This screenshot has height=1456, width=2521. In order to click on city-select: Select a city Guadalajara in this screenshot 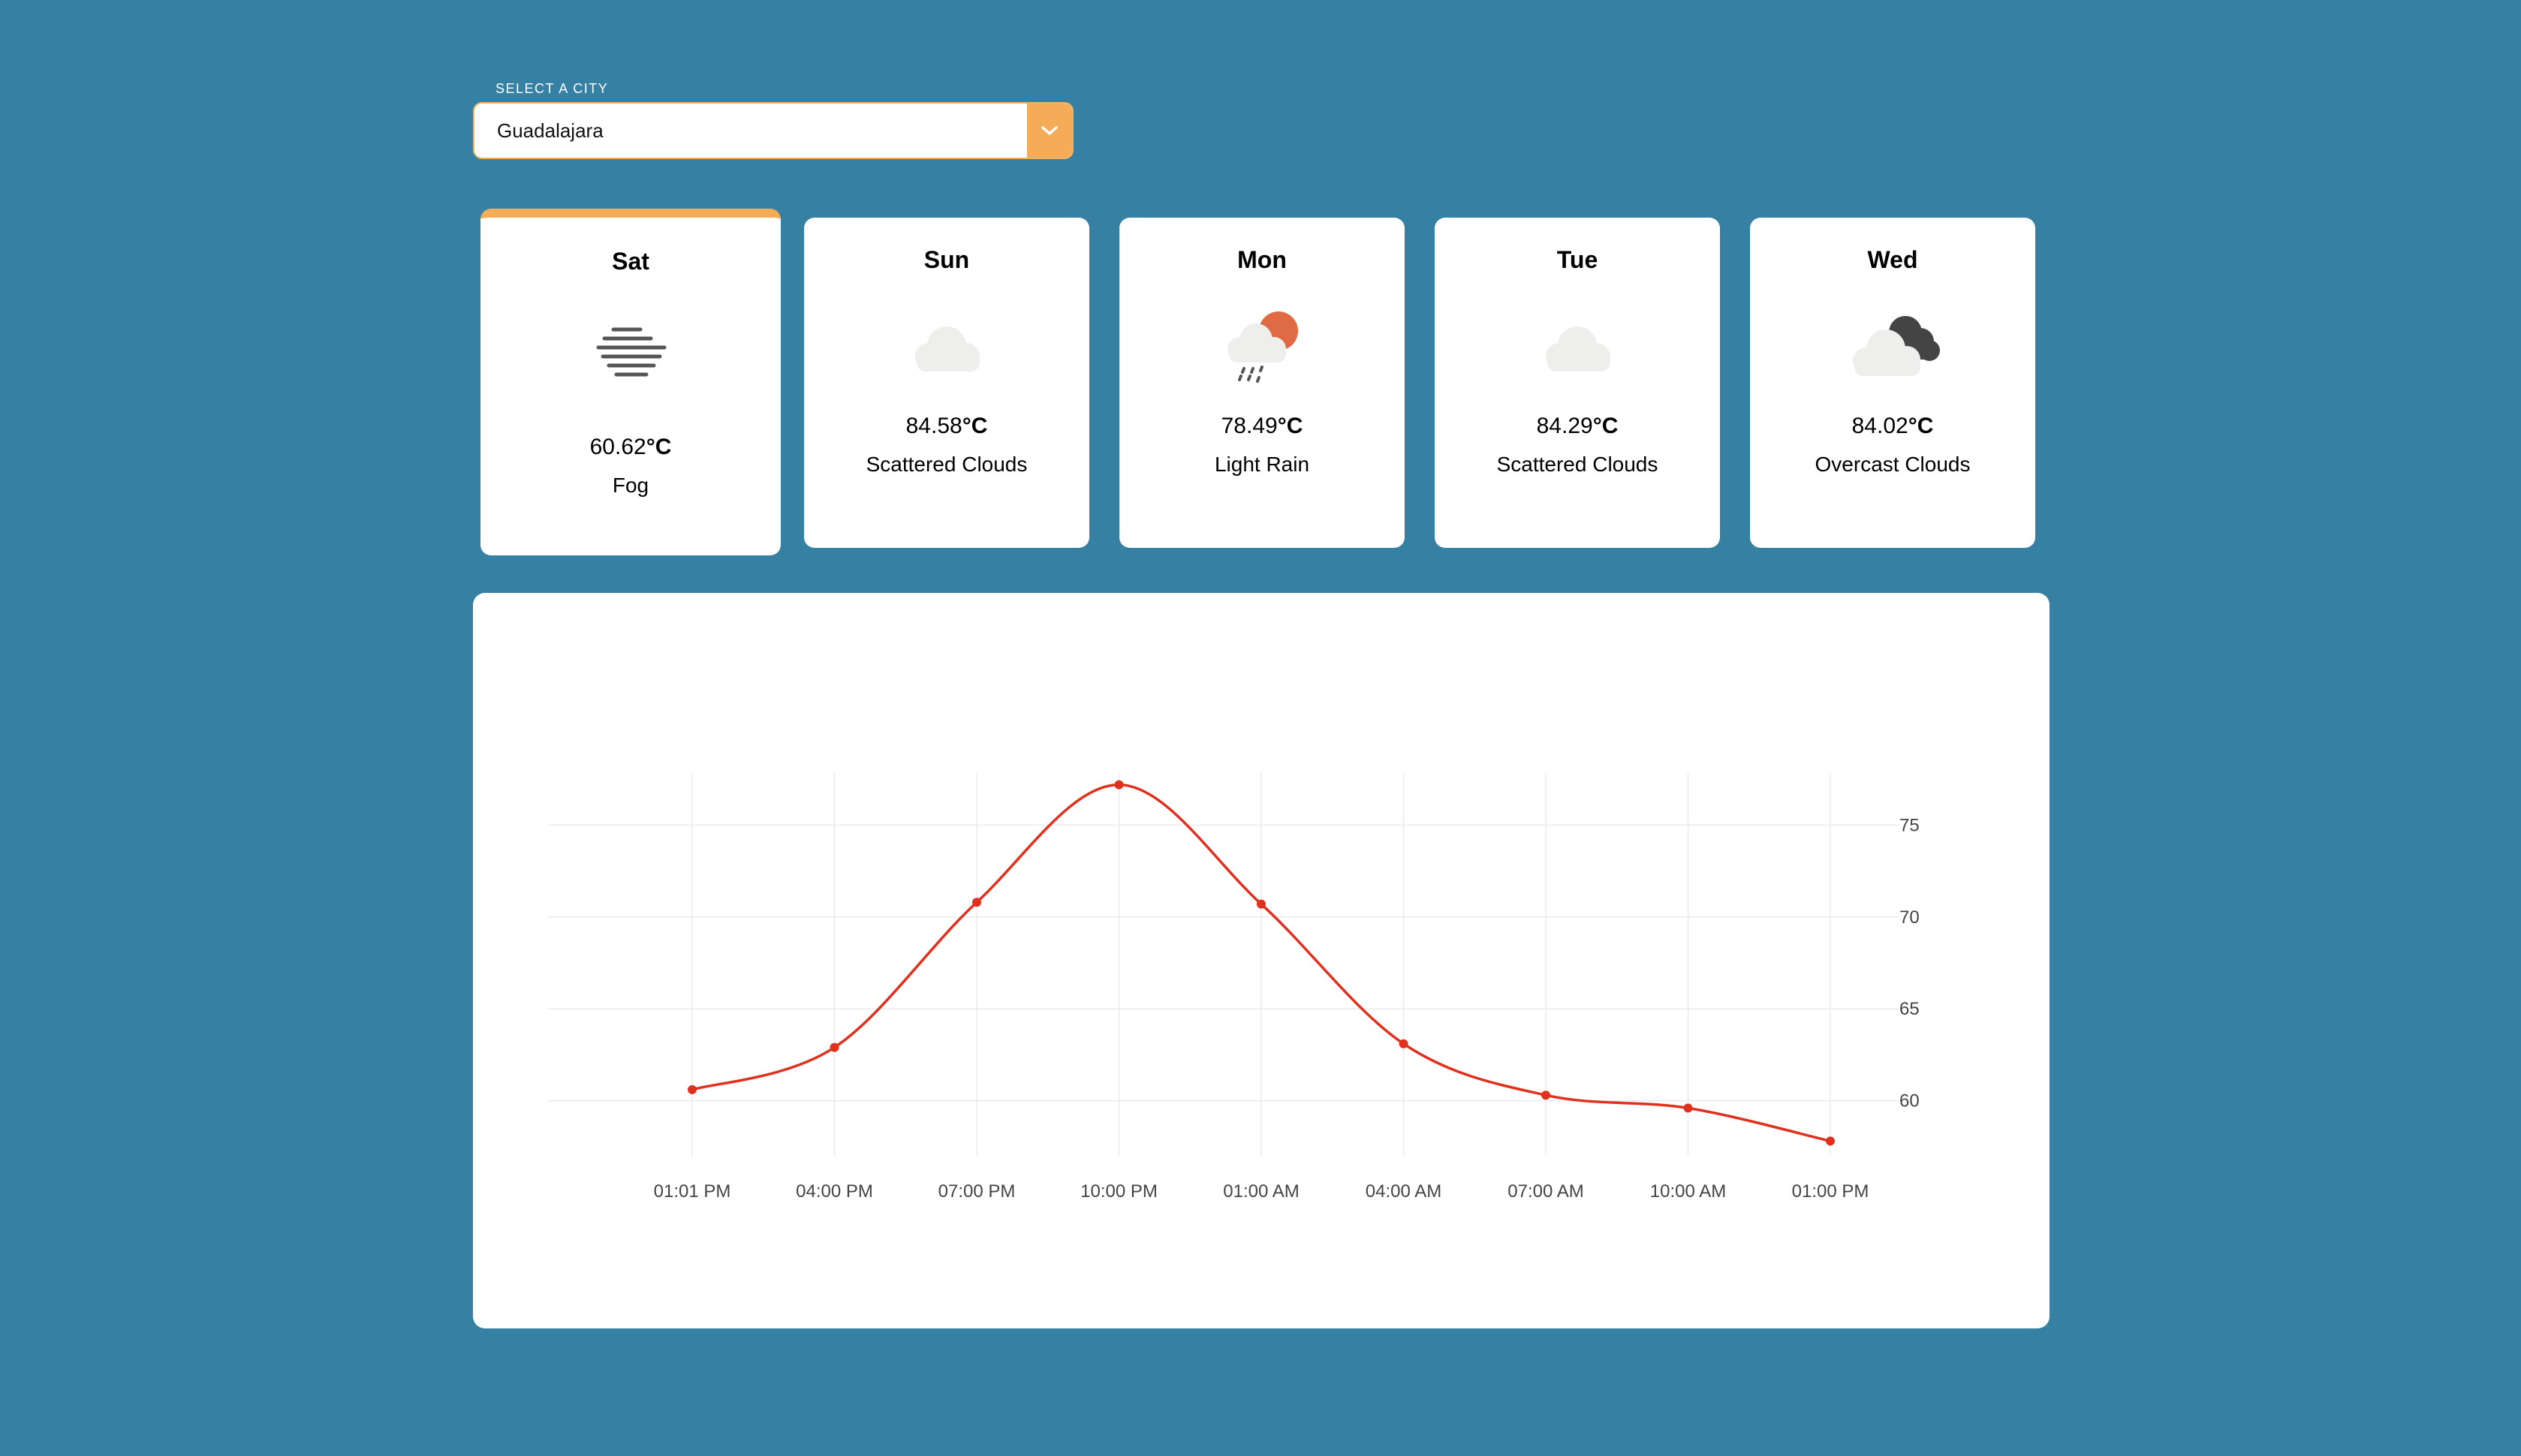, I will do `click(774, 120)`.